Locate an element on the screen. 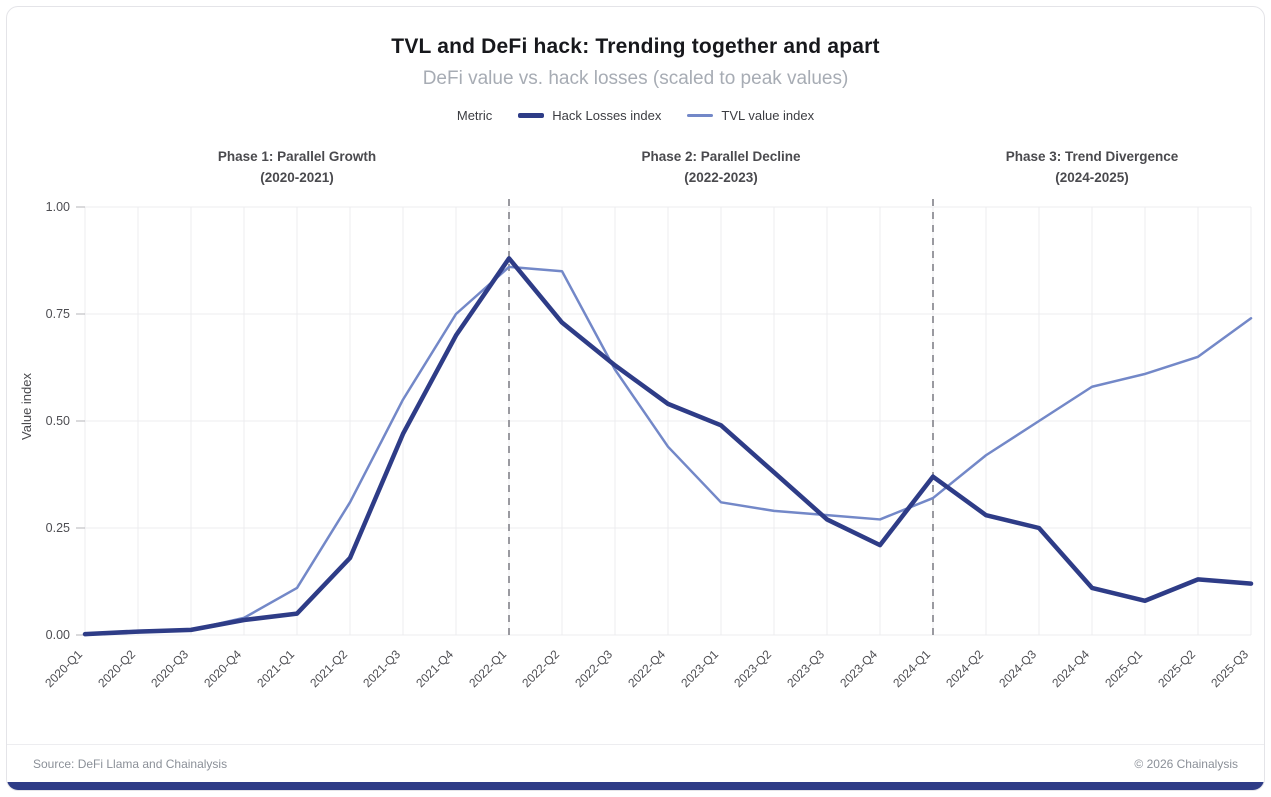 The image size is (1271, 797). x-tick-label: 2020-Q2 is located at coordinates (116, 668).